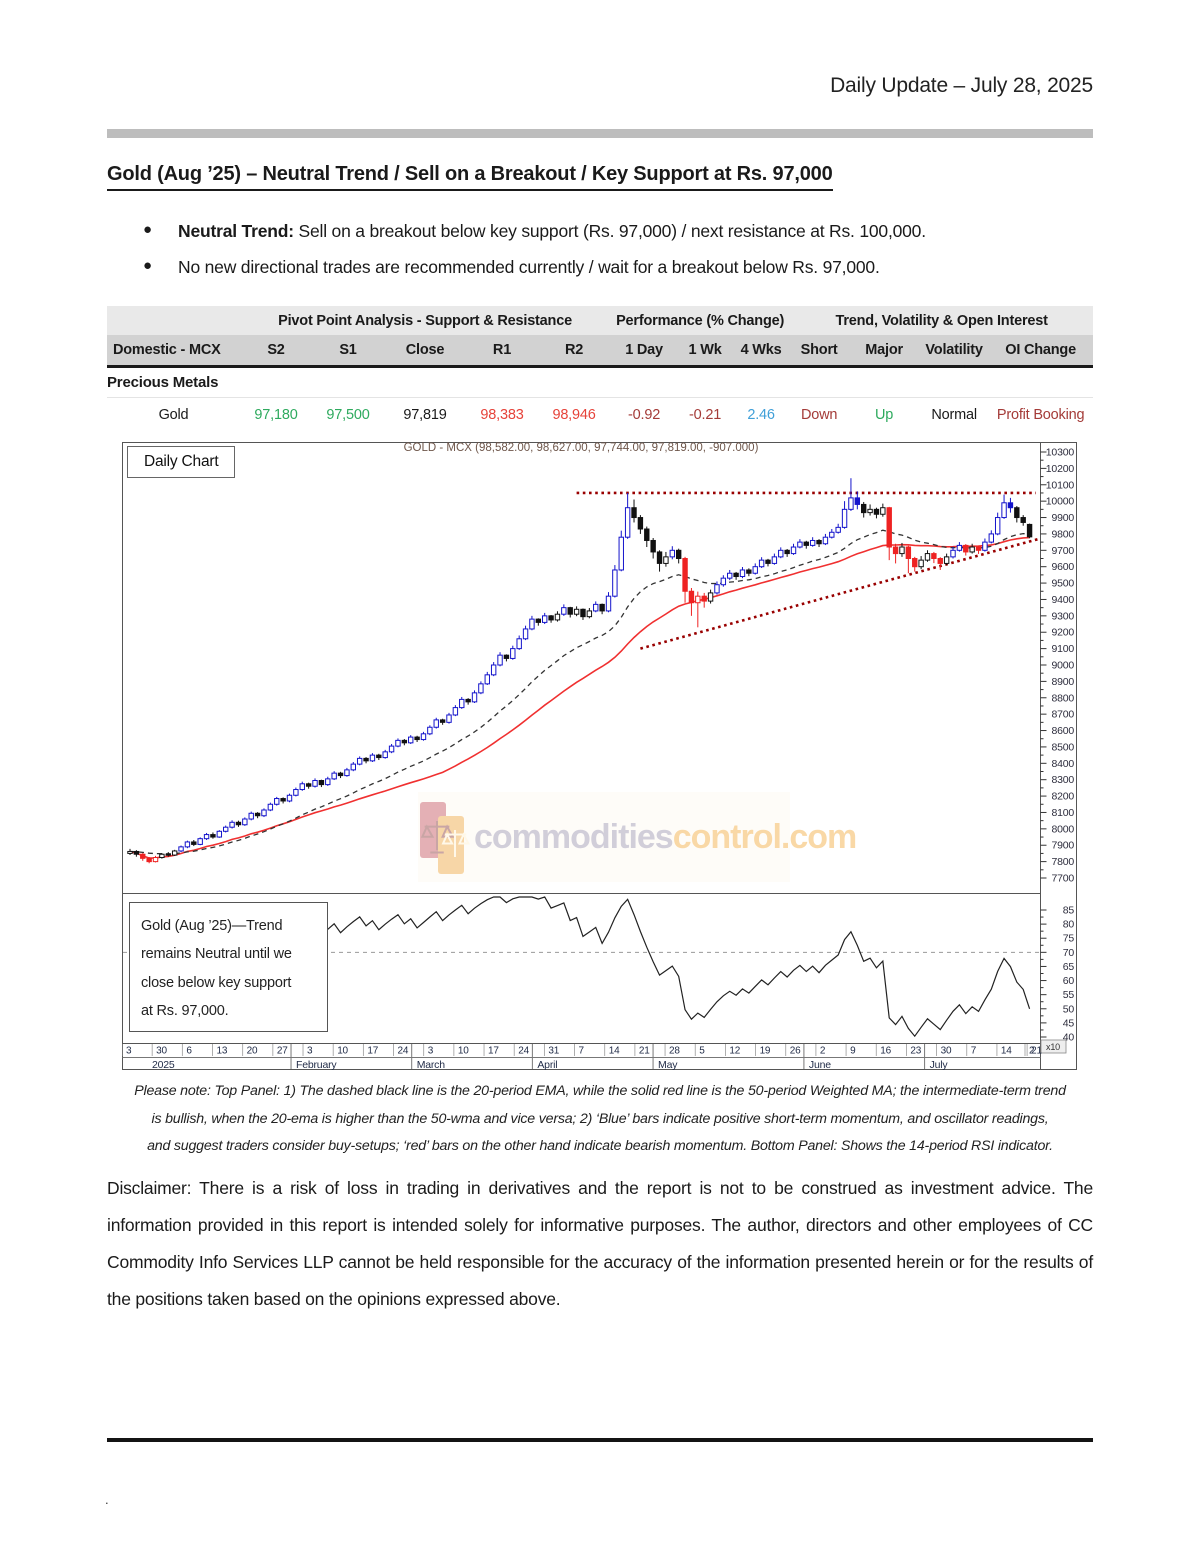 This screenshot has height=1553, width=1200. Describe the element at coordinates (1062, 518) in the screenshot. I see `svg-text: 9900` at that location.